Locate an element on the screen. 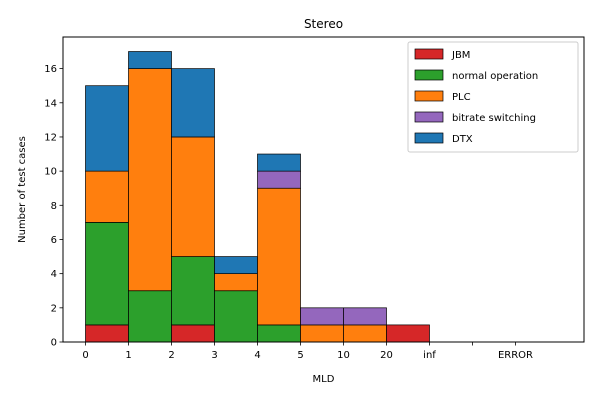 This screenshot has height=400, width=600. y-axis-label: Number of test cases is located at coordinates (22, 189).